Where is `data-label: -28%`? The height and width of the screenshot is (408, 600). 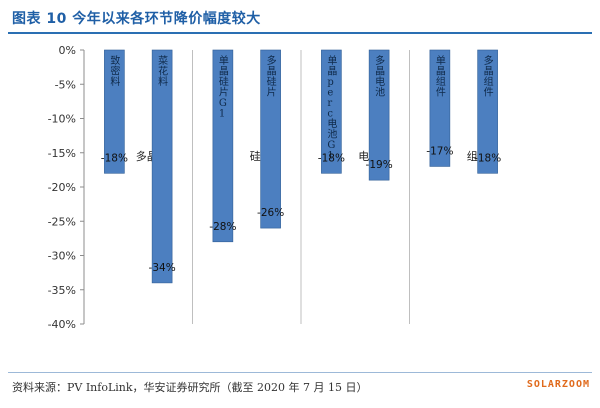 data-label: -28% is located at coordinates (222, 227).